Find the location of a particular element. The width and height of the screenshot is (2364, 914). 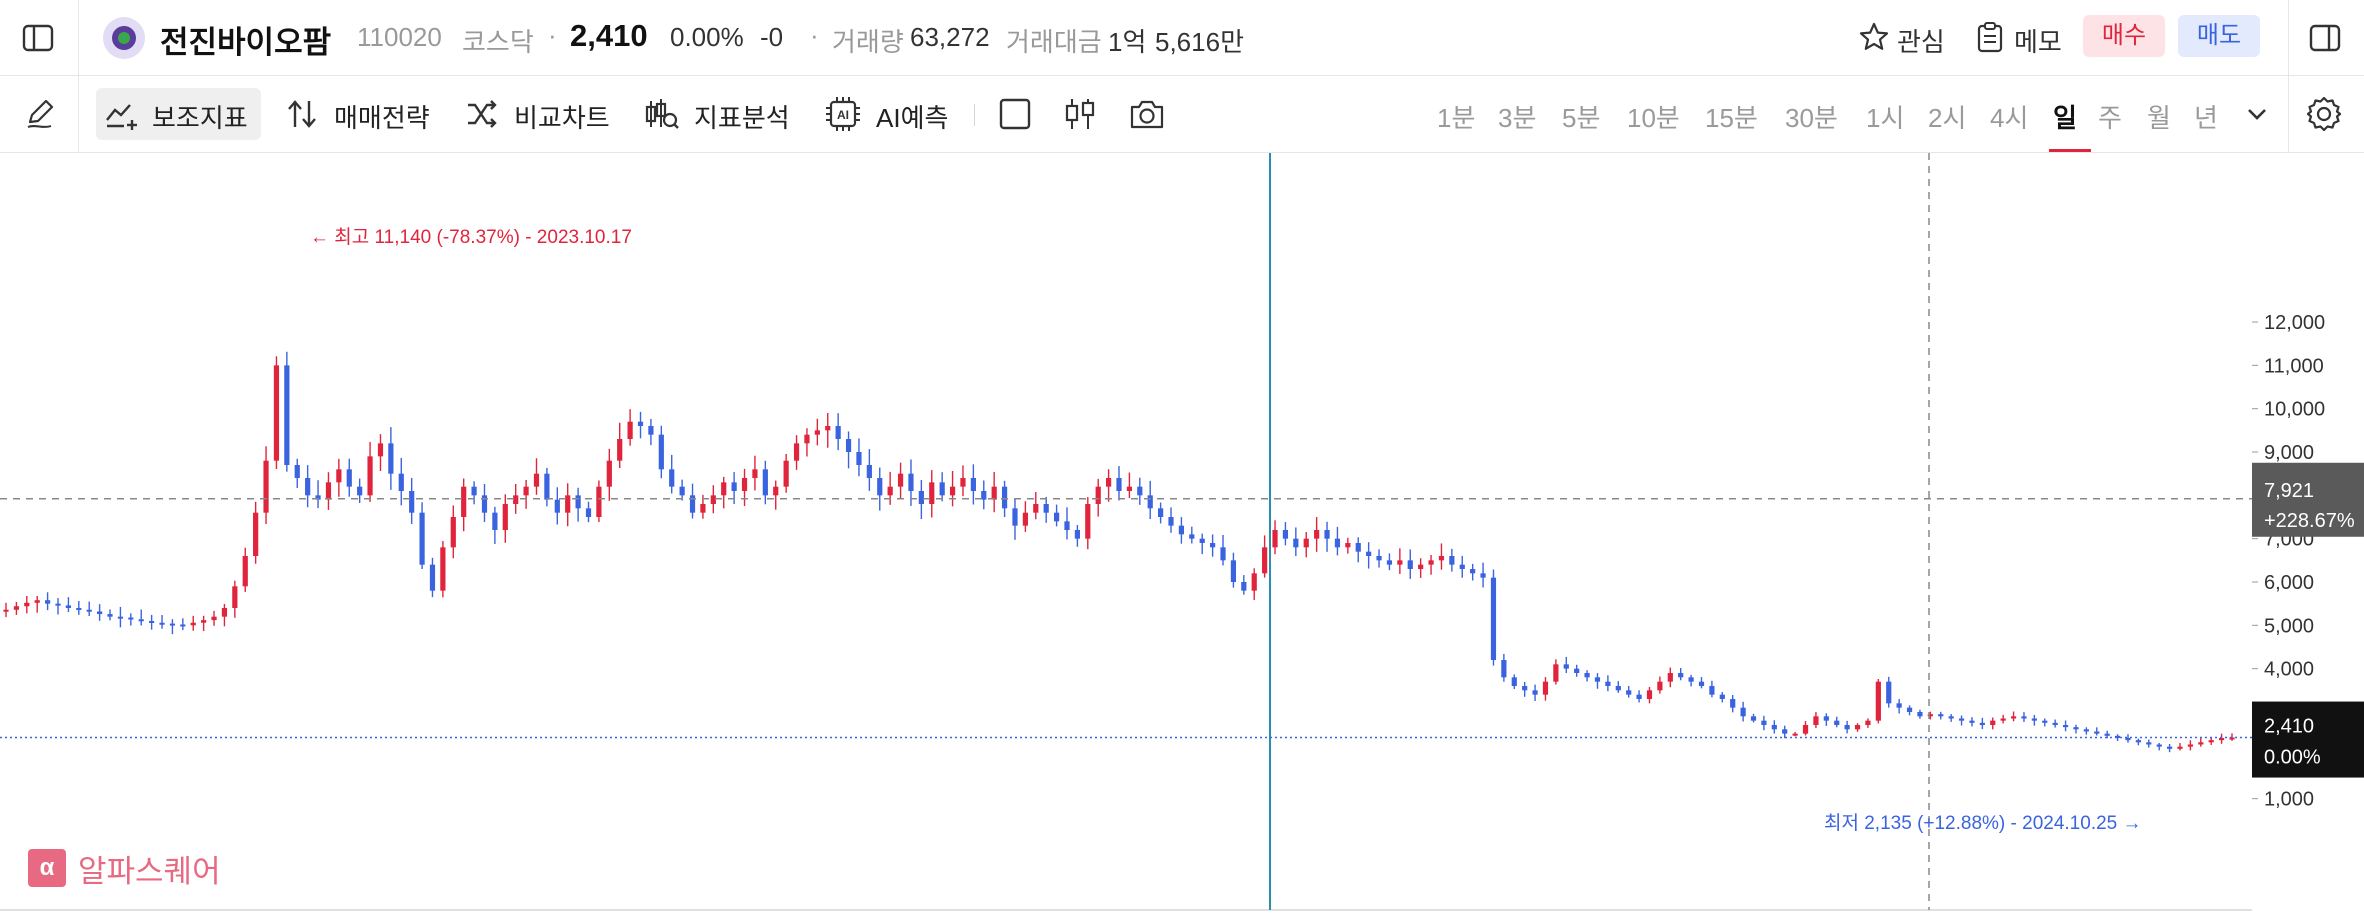

timeframe-12: 월 is located at coordinates (2159, 118).